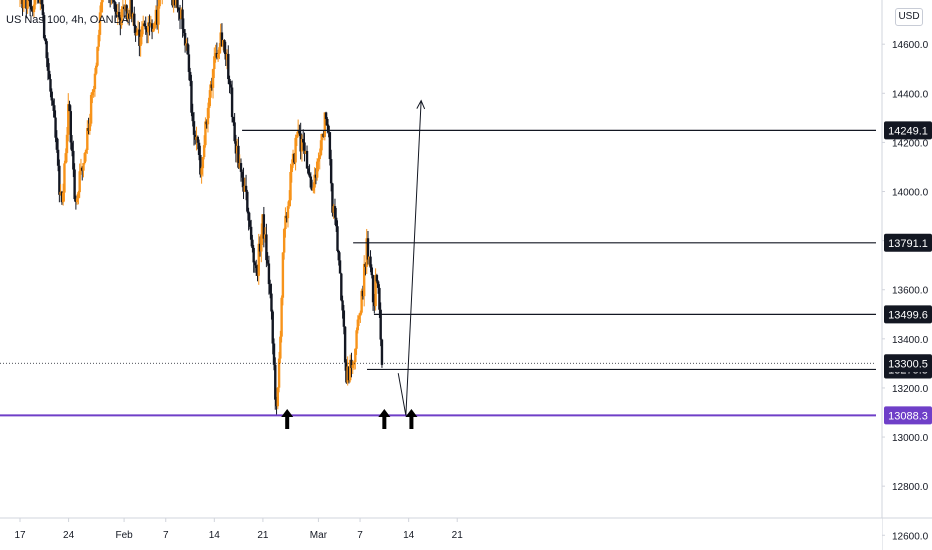 This screenshot has width=932, height=550. I want to click on x-tick-label: Feb, so click(124, 535).